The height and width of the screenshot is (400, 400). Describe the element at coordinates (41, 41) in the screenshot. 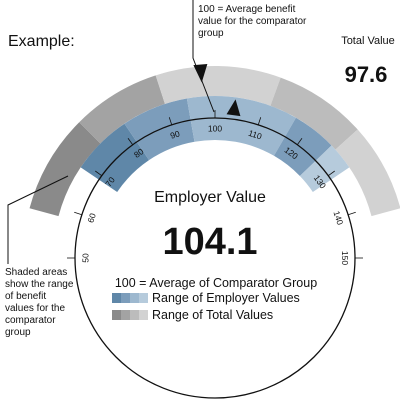

I see `example-label: Example:` at that location.